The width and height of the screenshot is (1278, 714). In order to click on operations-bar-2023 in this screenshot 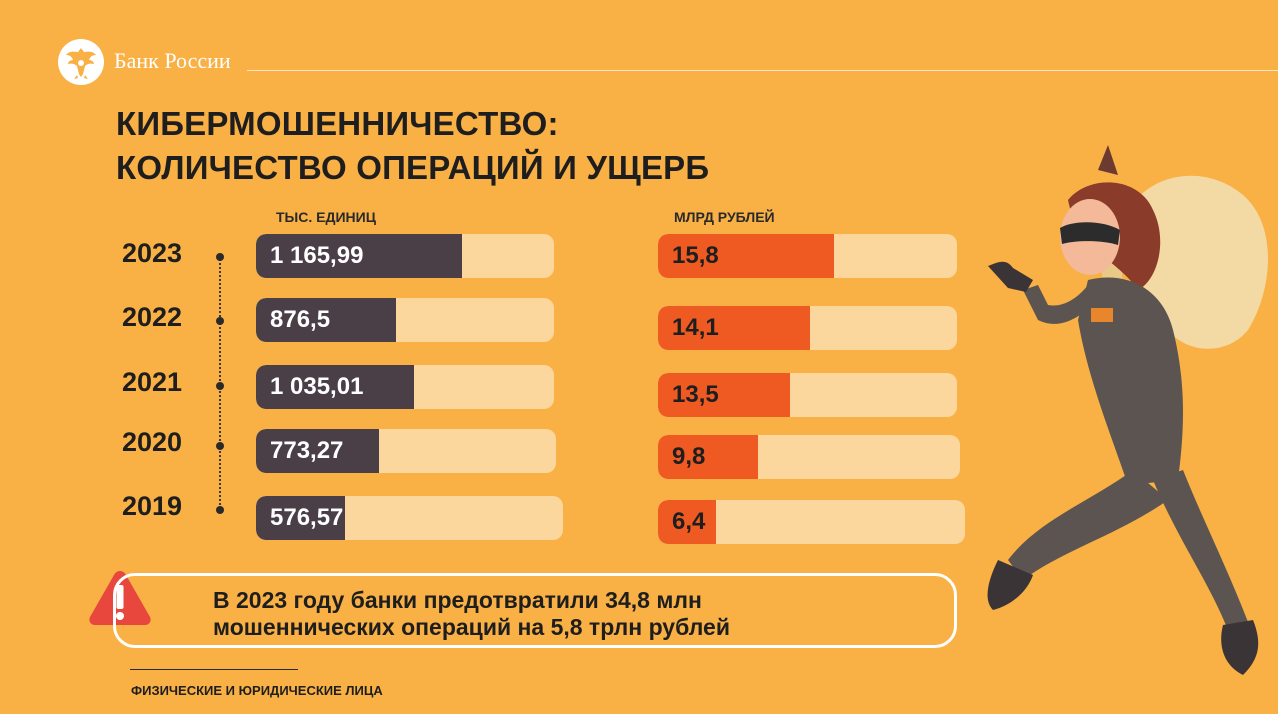, I will do `click(359, 256)`.